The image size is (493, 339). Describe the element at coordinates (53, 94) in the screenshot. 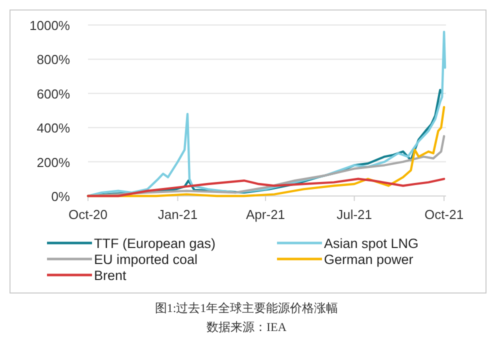

I see `y-tick-label: 600%` at that location.